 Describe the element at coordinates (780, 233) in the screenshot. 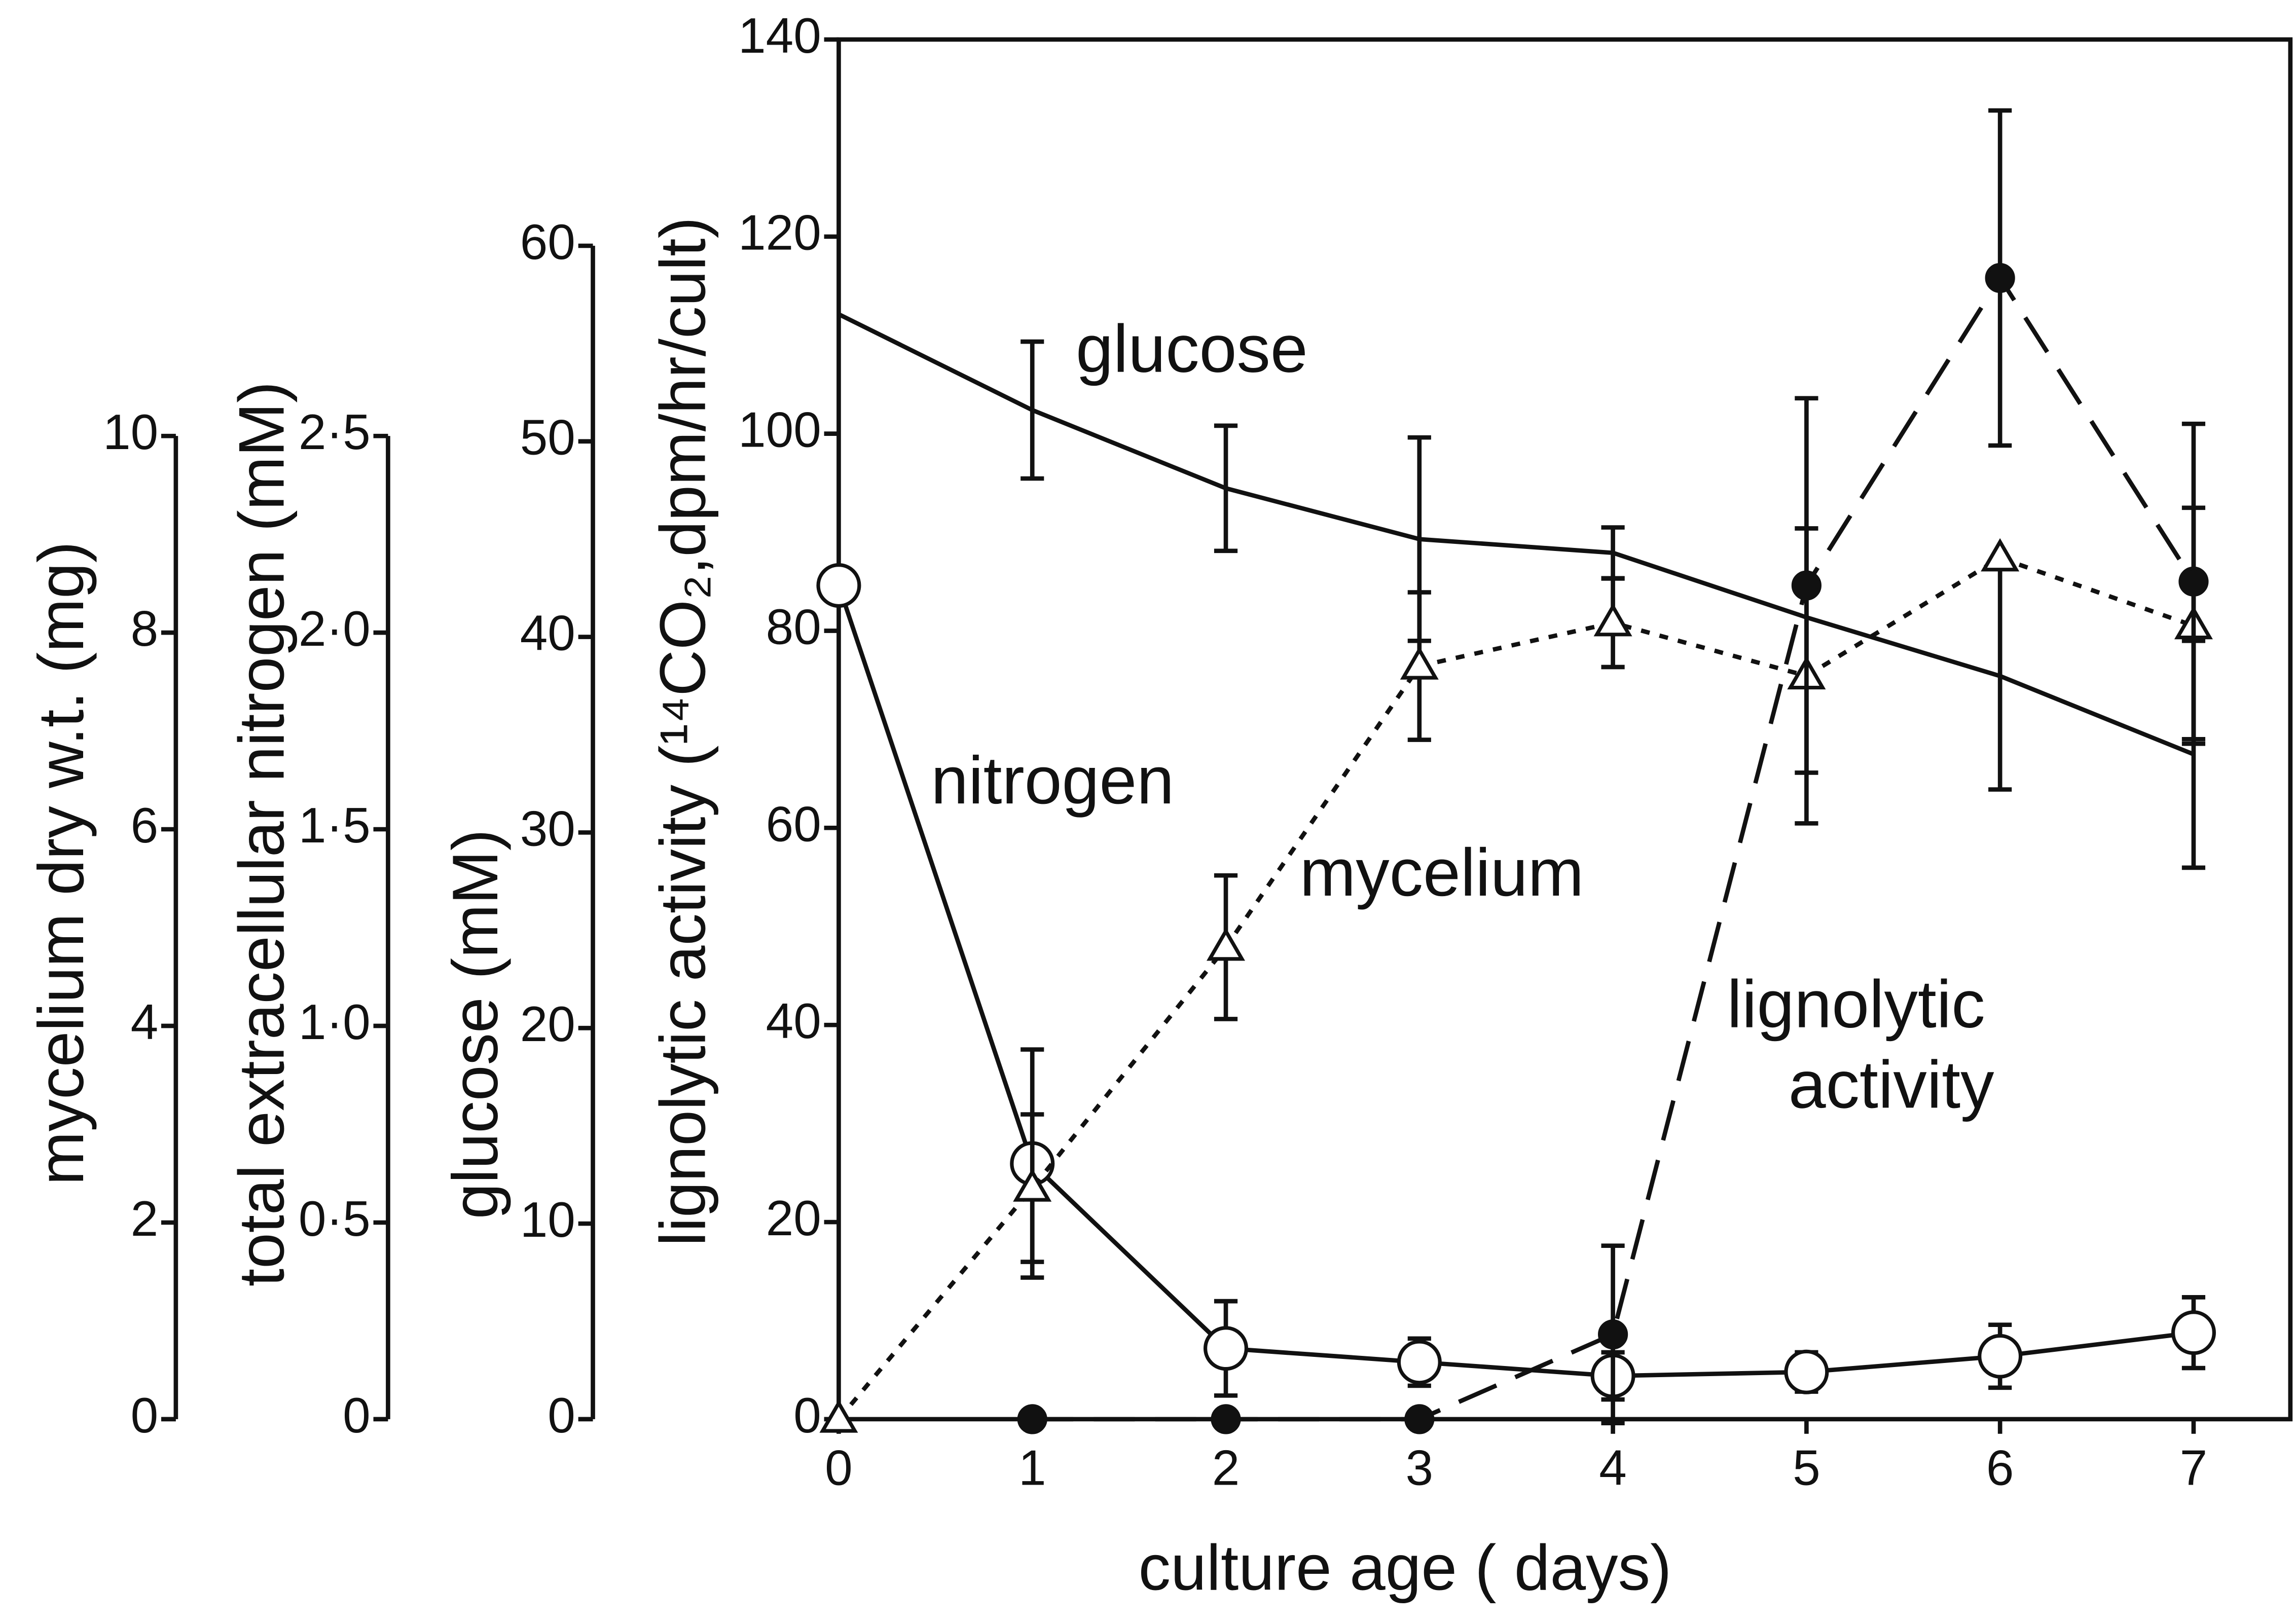

I see `tick-label: 120` at that location.